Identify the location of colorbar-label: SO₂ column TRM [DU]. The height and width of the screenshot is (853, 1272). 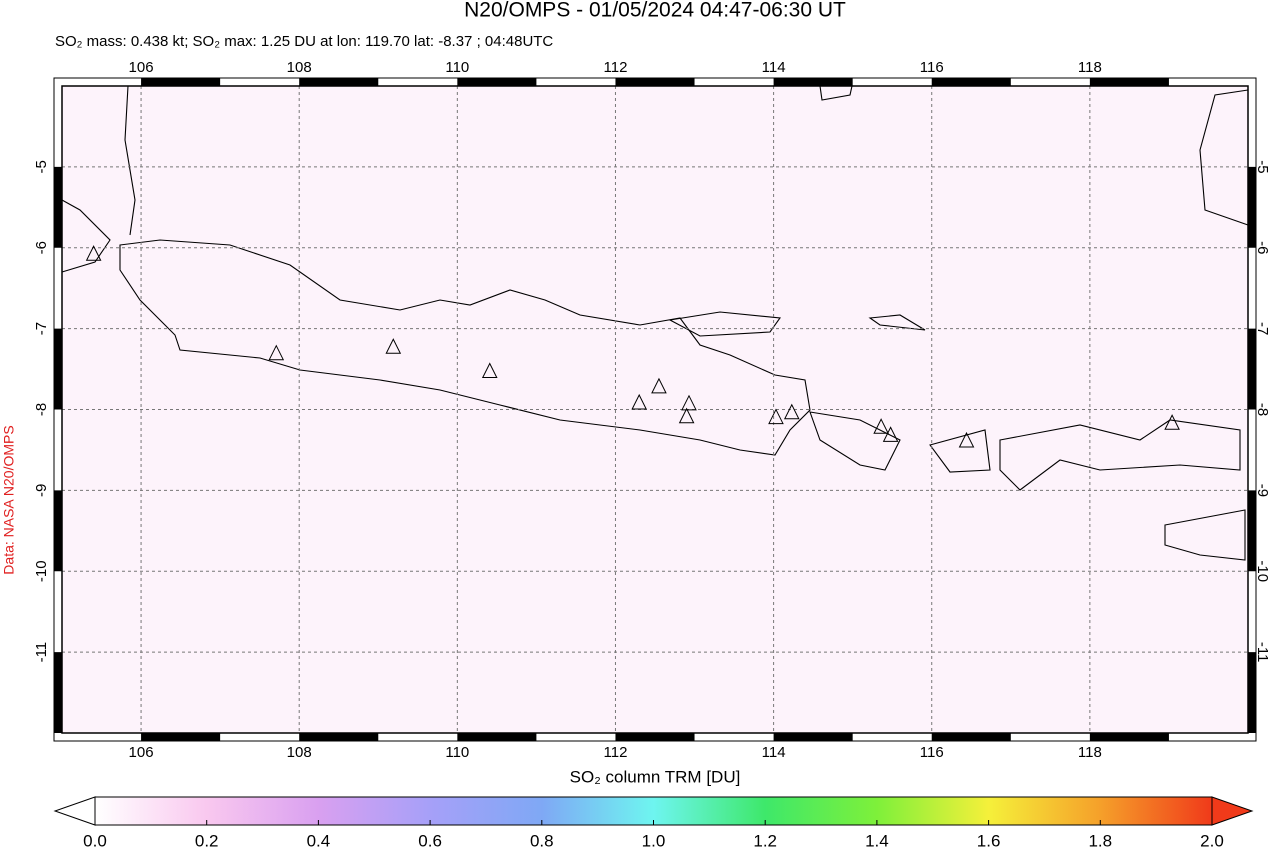
(655, 776).